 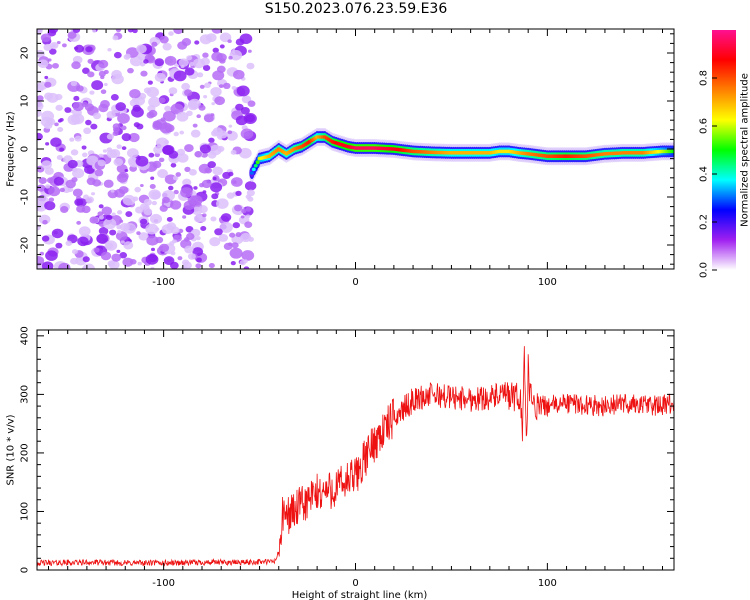 I want to click on x-tick-label: 100, so click(x=547, y=281).